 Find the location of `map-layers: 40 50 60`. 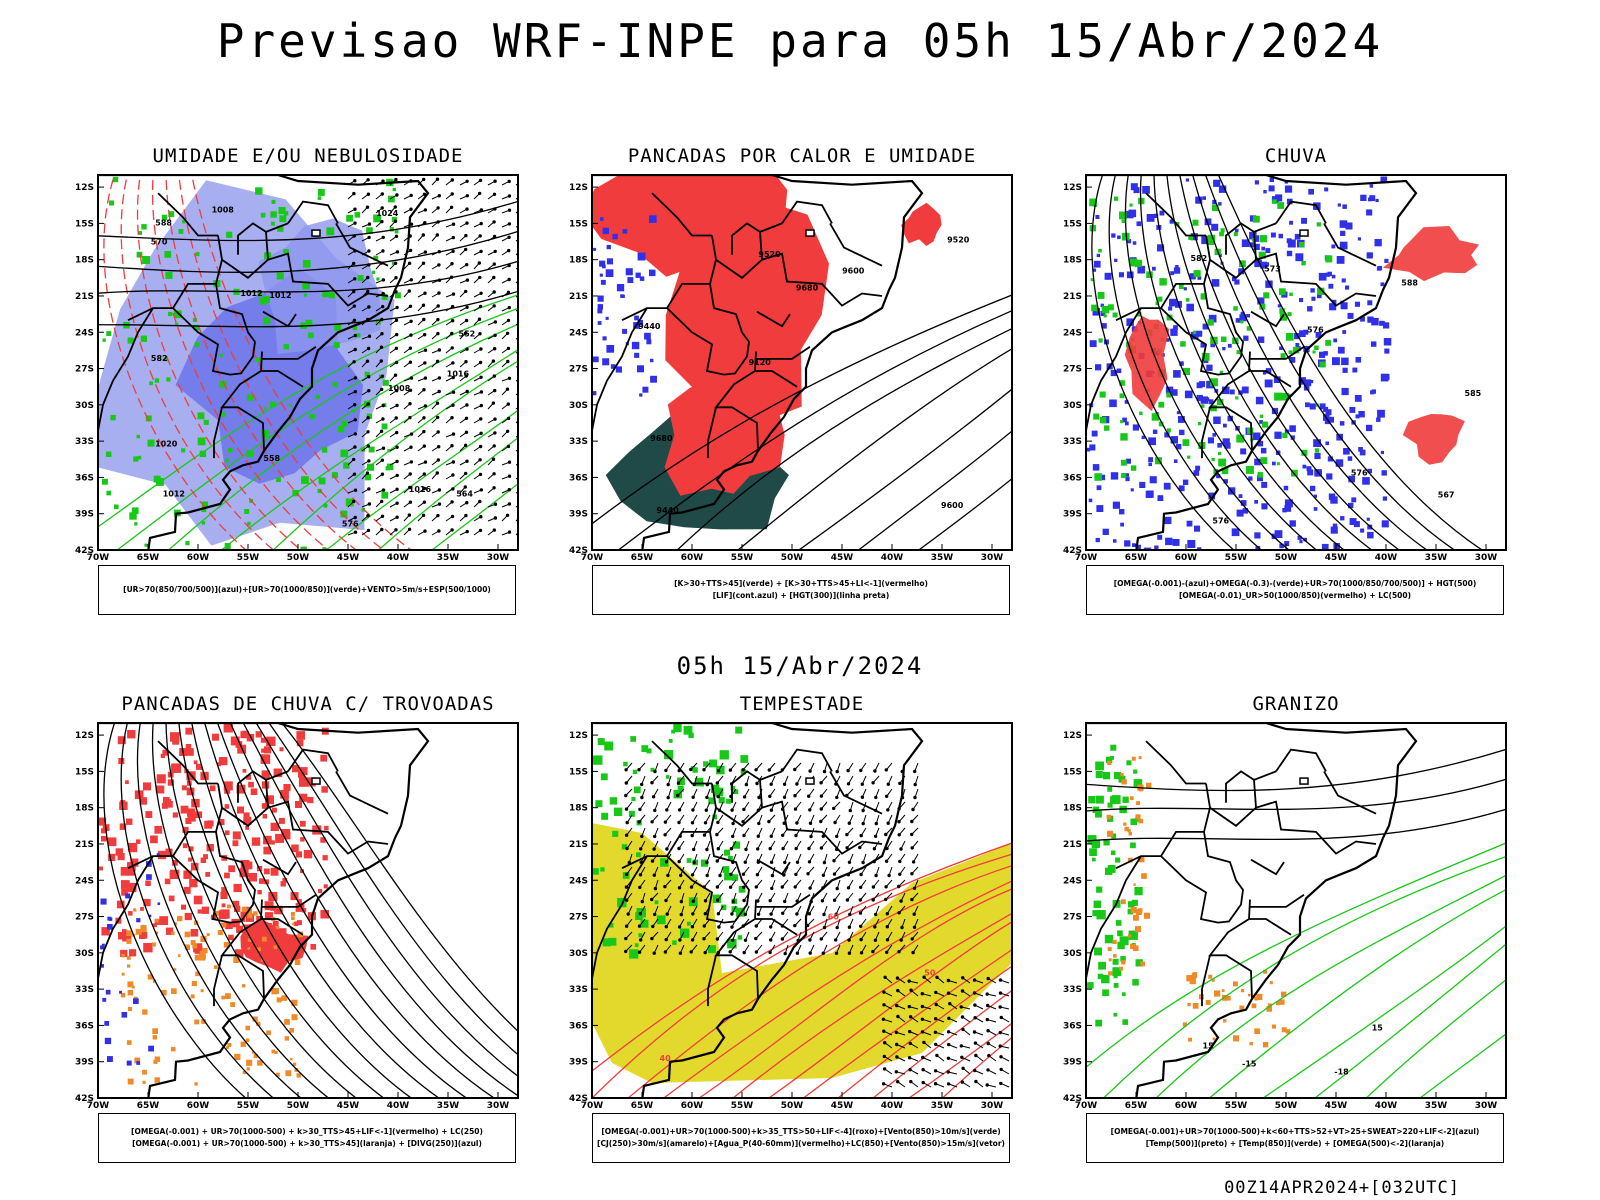

map-layers: 40 50 60 is located at coordinates (802, 910).